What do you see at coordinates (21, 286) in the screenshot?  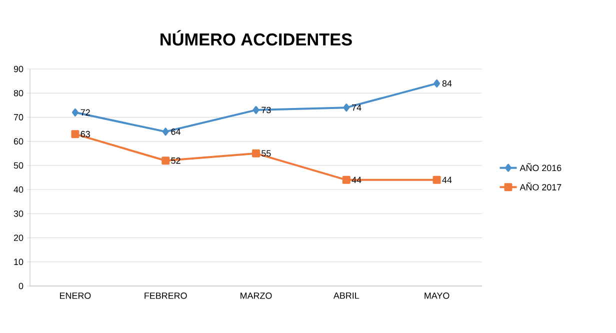 I see `y-tick-label: 0` at bounding box center [21, 286].